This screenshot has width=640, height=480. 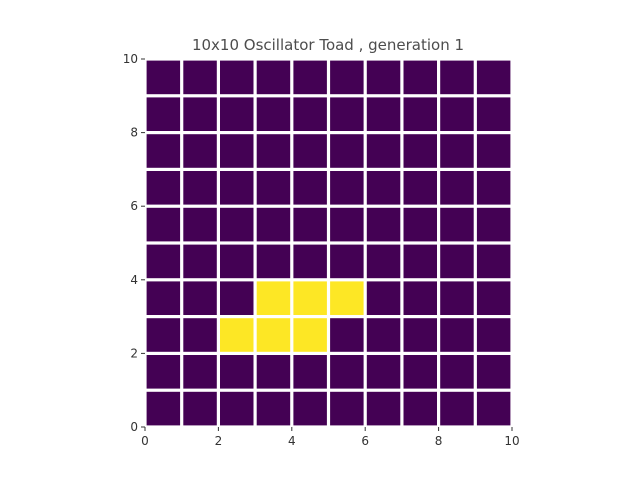 I want to click on chart-title: 10x10 Oscillator Toad , generation 1, so click(x=328, y=45).